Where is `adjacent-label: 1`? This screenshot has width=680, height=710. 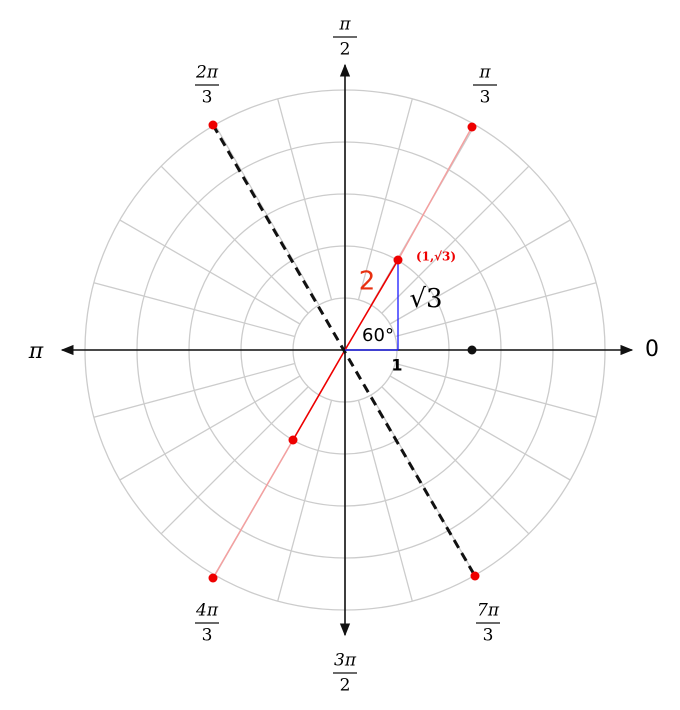 adjacent-label: 1 is located at coordinates (396, 365).